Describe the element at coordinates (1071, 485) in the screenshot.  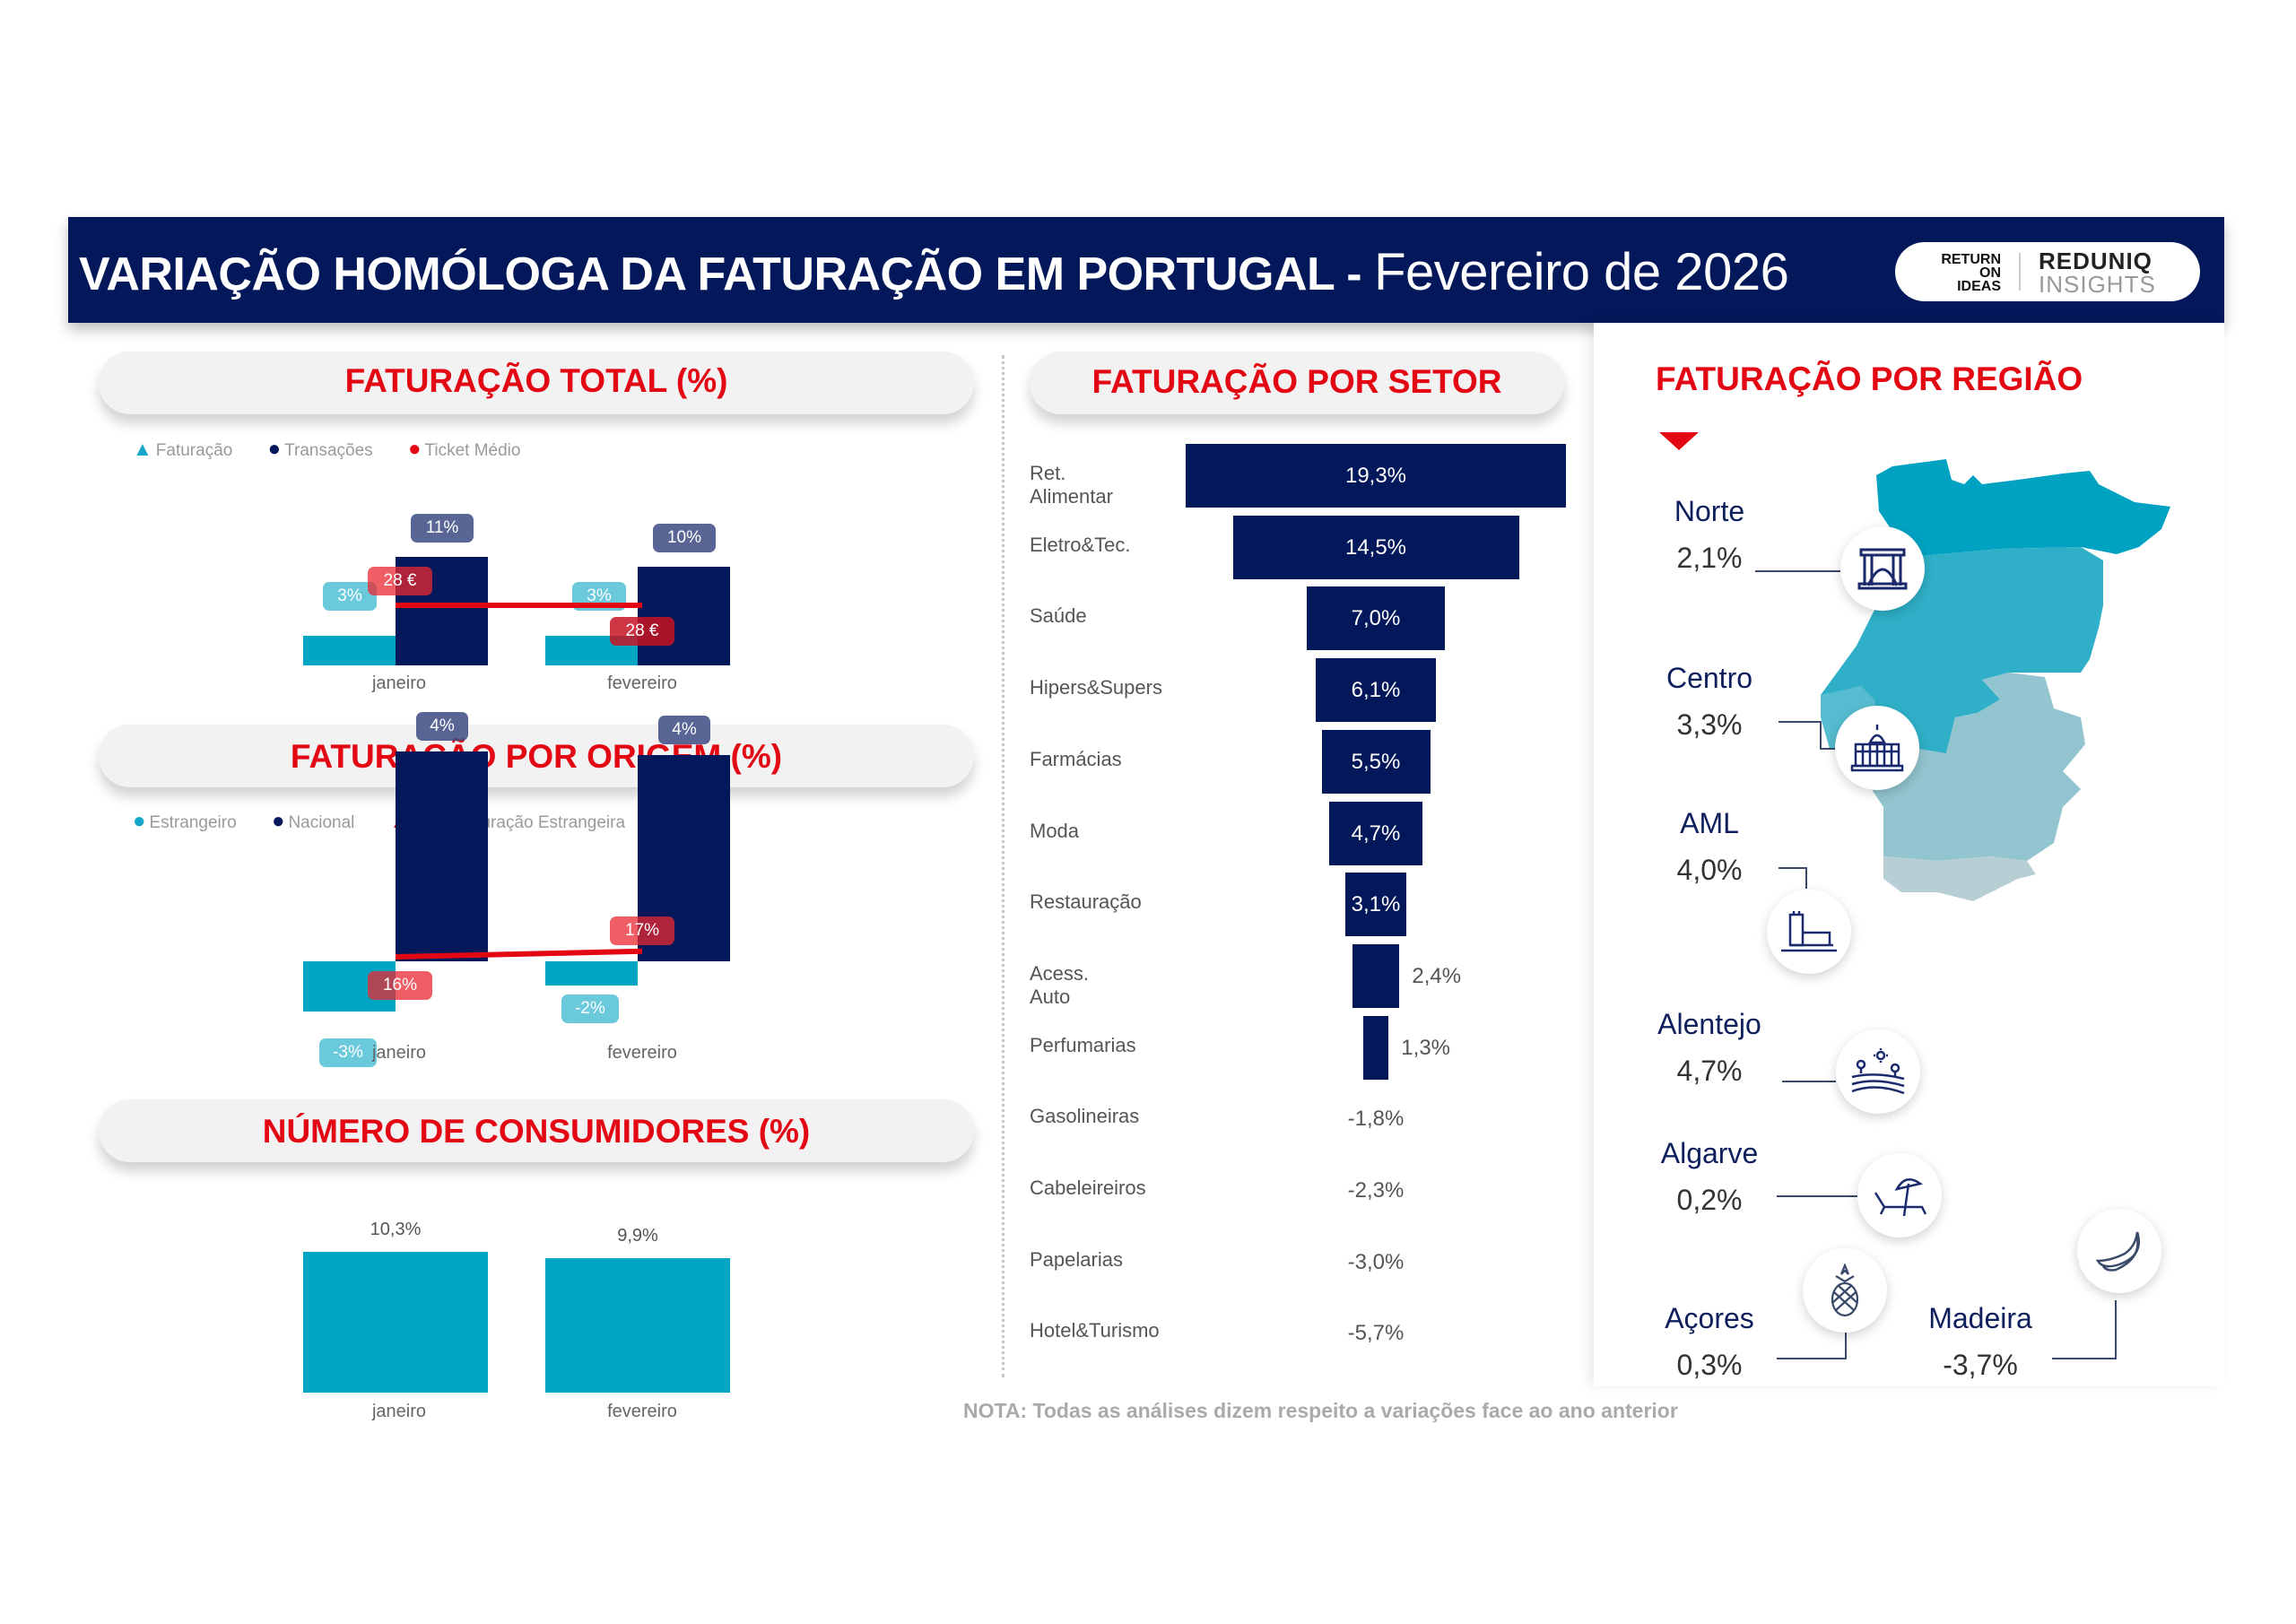
I see `sector-label: Ret. Alimentar` at that location.